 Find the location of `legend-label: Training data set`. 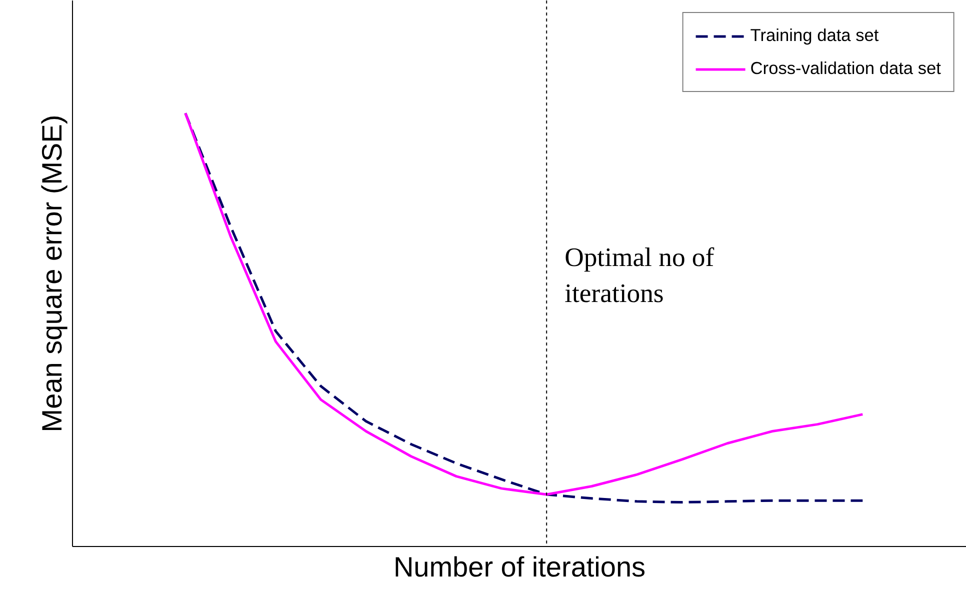

legend-label: Training data set is located at coordinates (814, 35).